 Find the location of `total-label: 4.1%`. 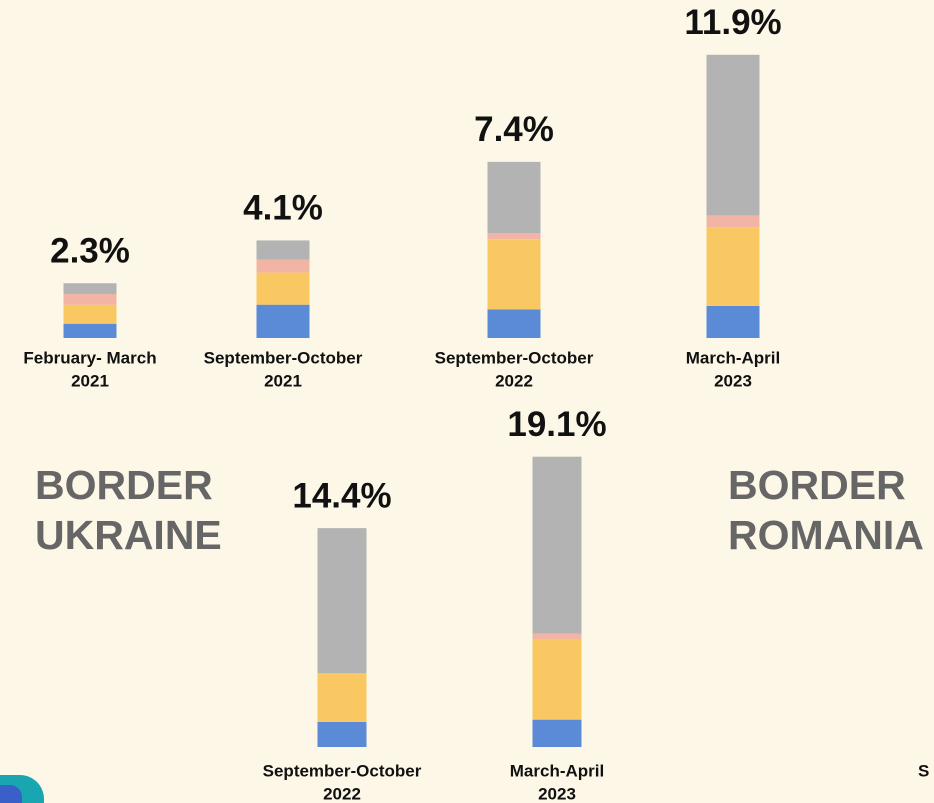

total-label: 4.1% is located at coordinates (283, 208).